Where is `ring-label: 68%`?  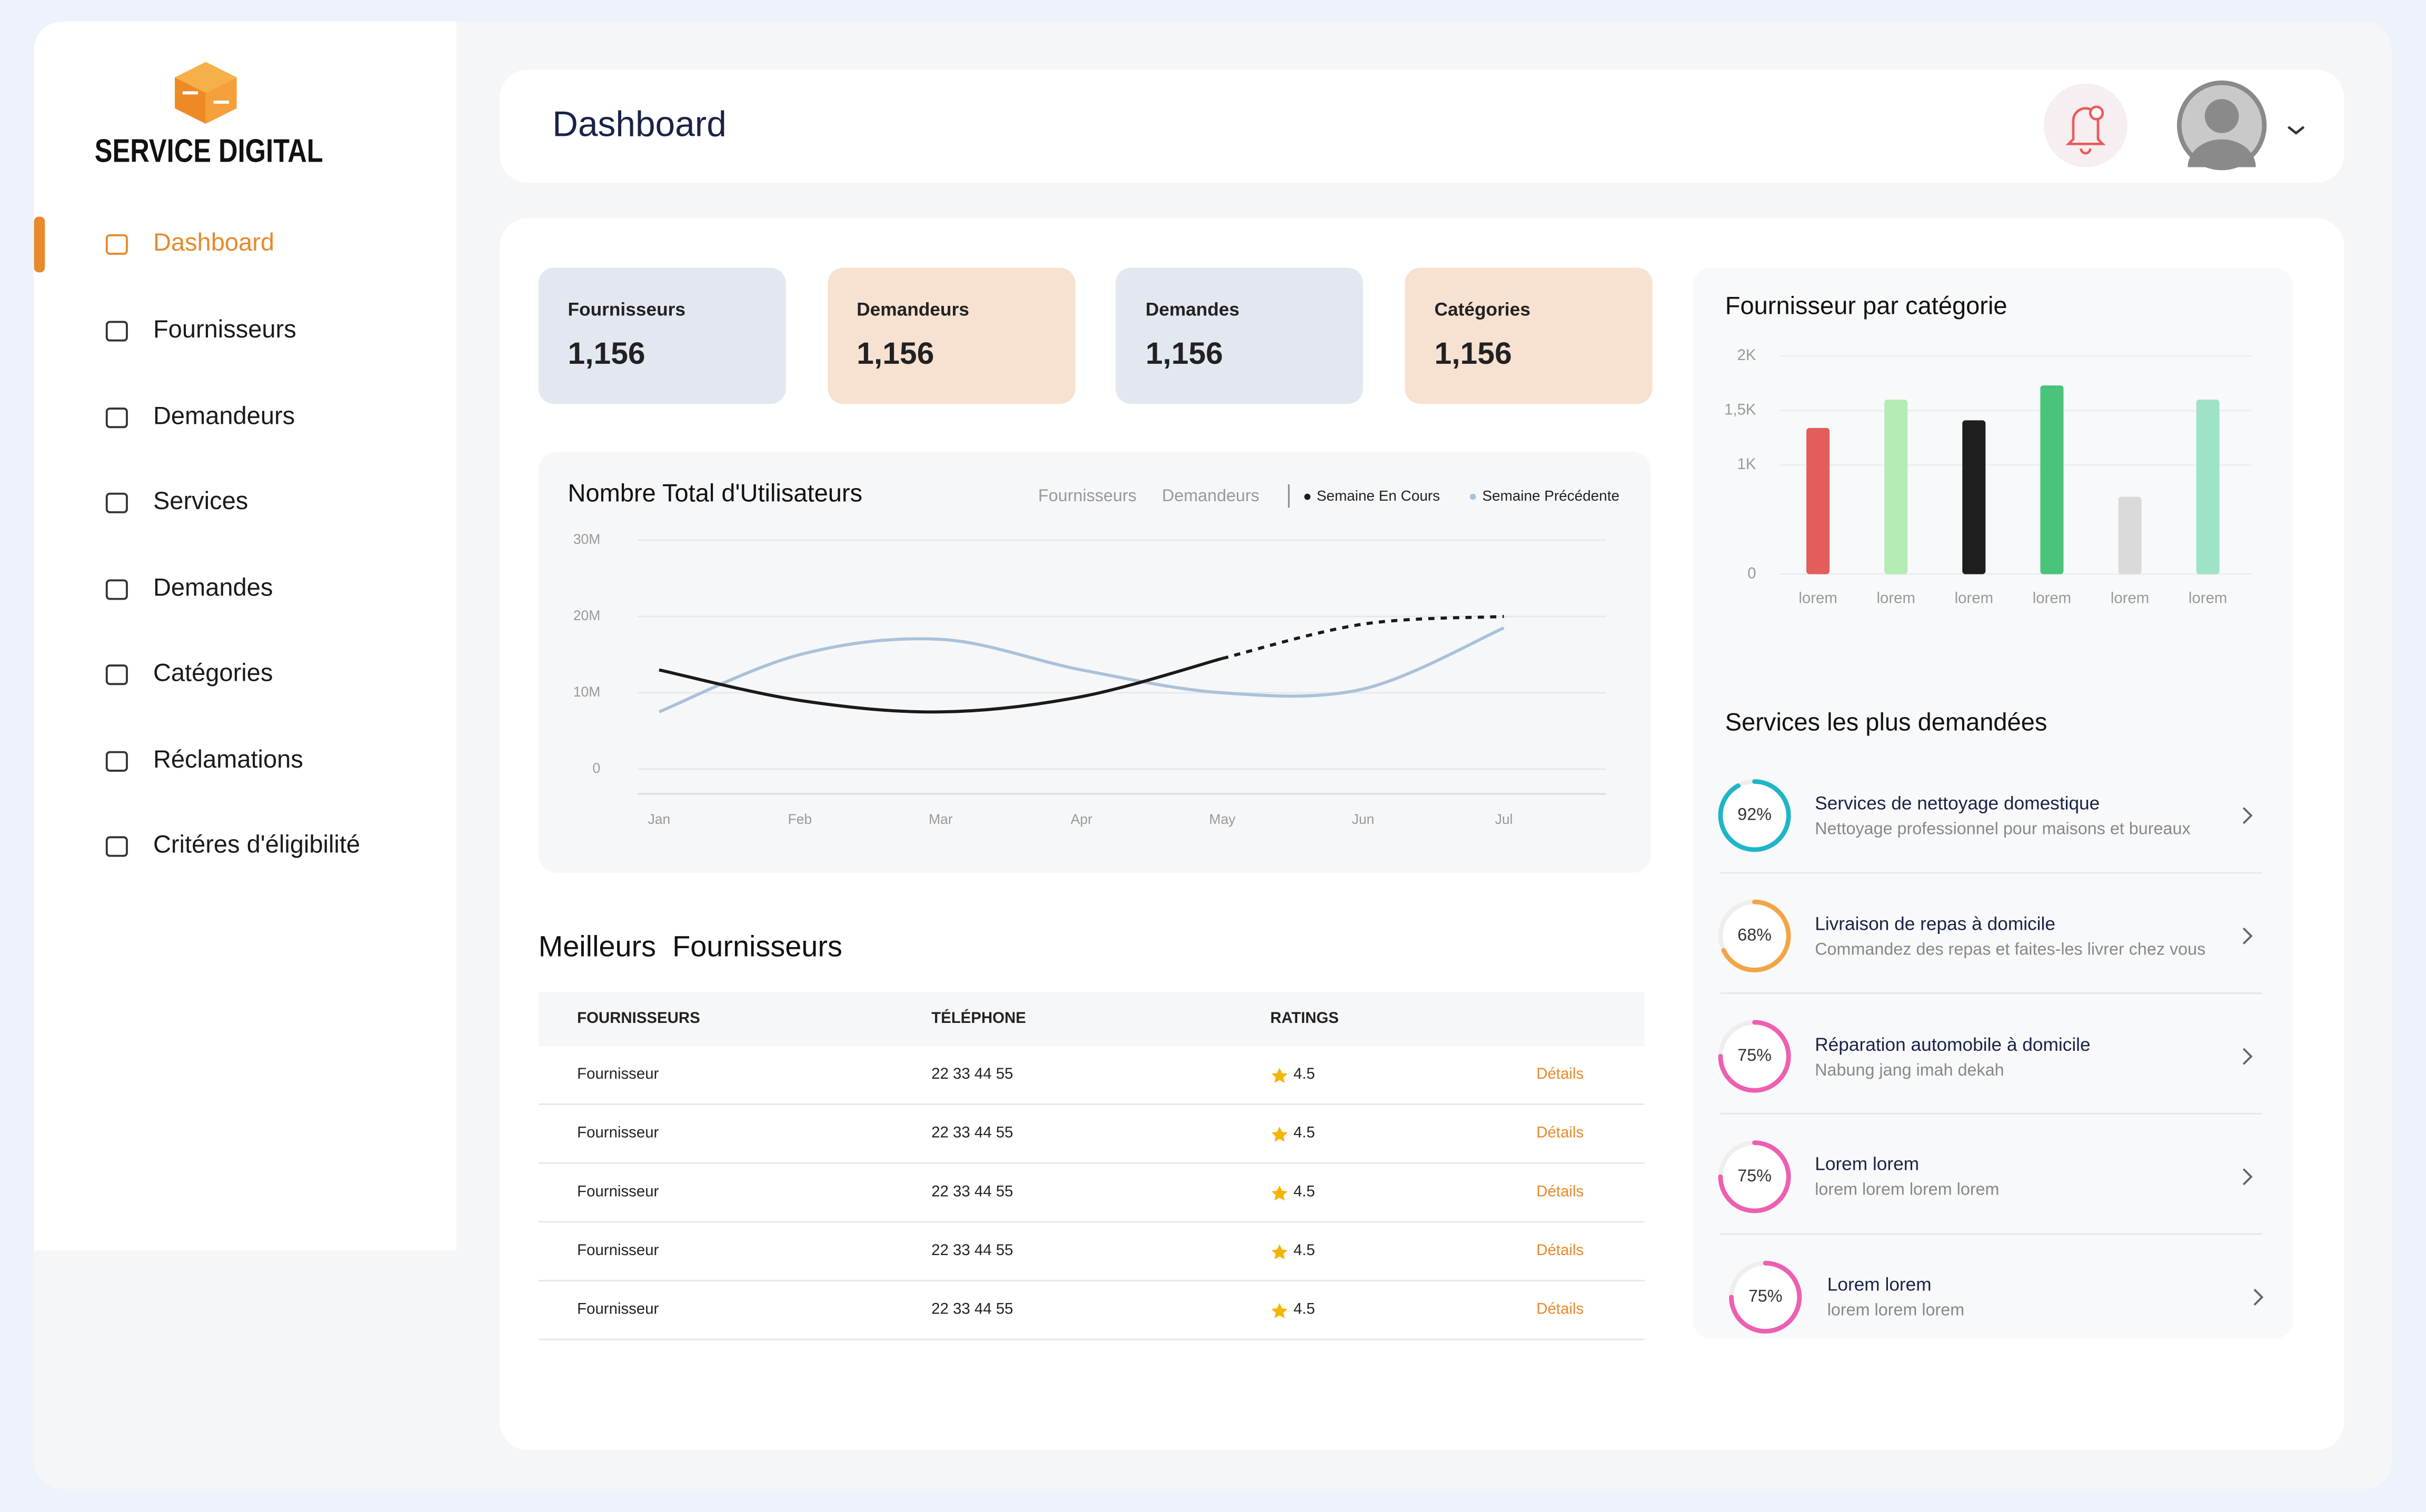 ring-label: 68% is located at coordinates (1754, 935).